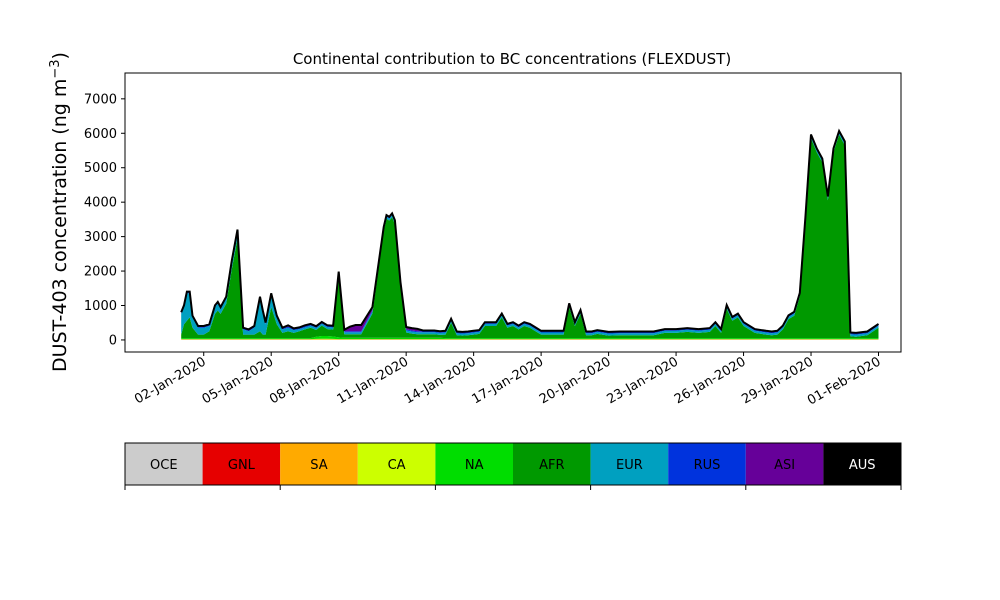  I want to click on x-tick-label: 26-Jan-2020, so click(710, 380).